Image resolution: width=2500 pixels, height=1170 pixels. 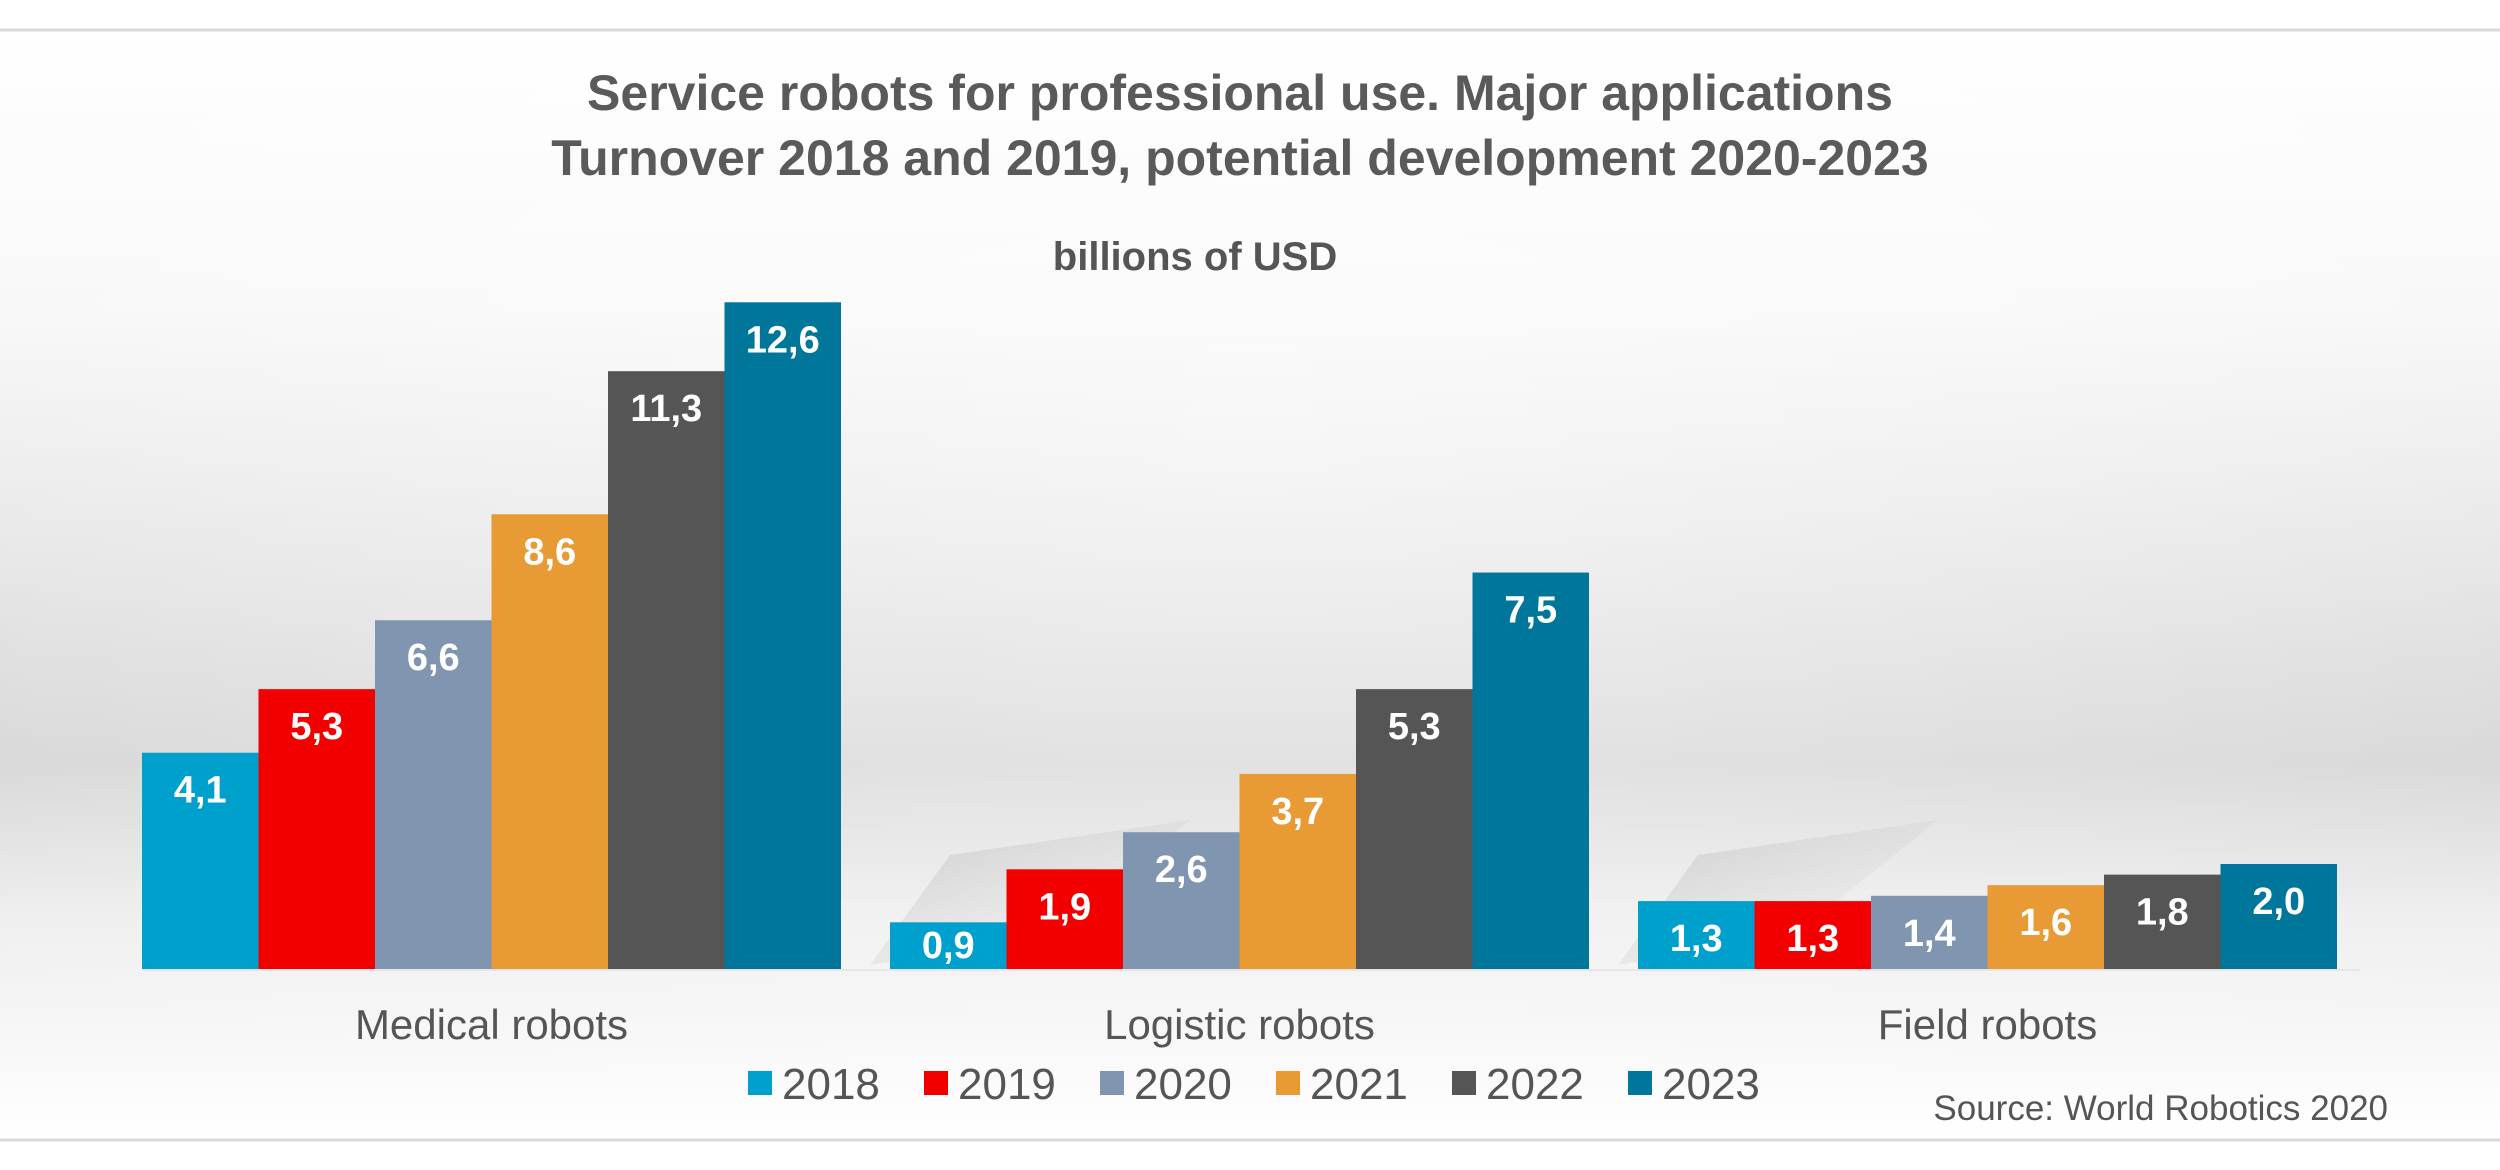 I want to click on legend-swatch-2020, so click(x=1112, y=1083).